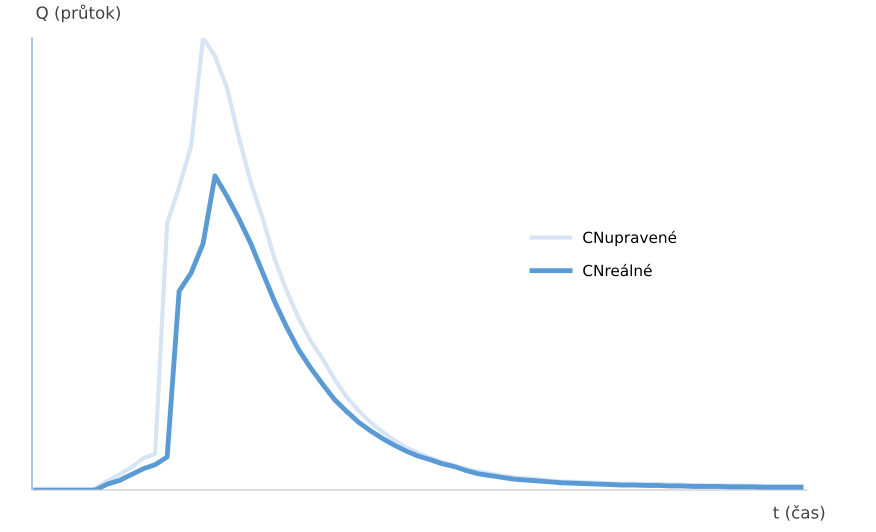  I want to click on x-axis-title: t (čas), so click(798, 513).